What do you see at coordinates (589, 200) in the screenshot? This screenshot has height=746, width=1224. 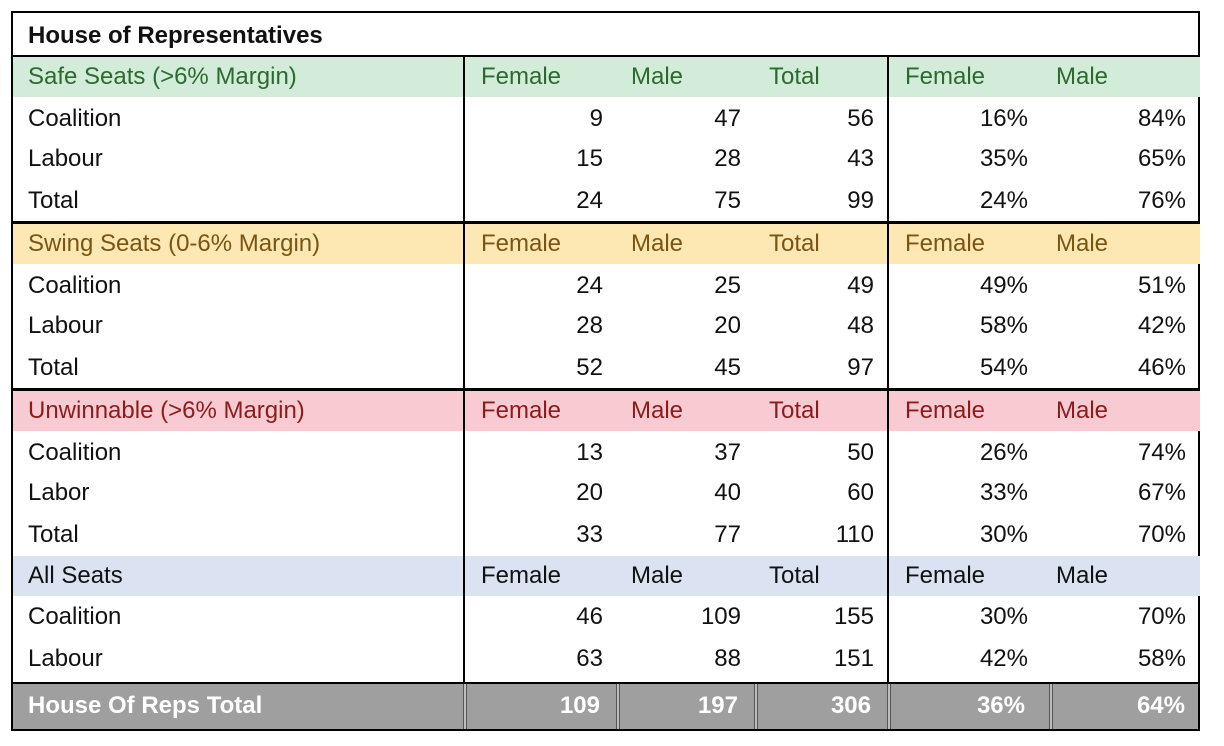 I see `female-cell: 24` at bounding box center [589, 200].